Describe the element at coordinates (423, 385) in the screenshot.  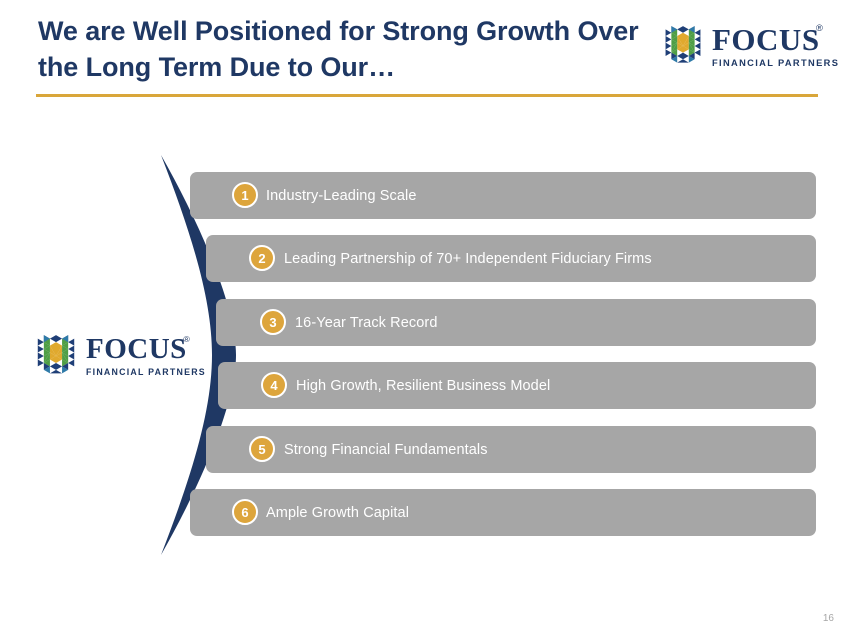
I see `benefit-label: High Growth, Resilient Business Model` at that location.